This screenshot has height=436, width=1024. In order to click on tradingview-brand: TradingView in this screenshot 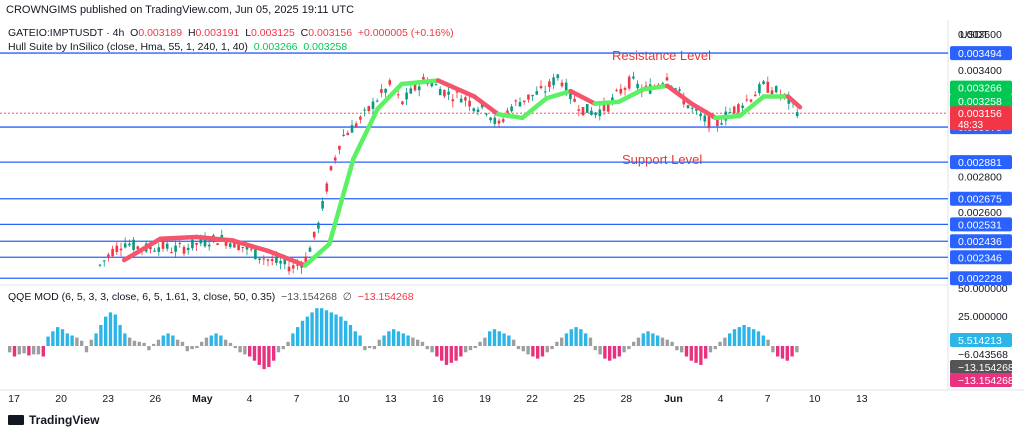, I will do `click(53, 420)`.